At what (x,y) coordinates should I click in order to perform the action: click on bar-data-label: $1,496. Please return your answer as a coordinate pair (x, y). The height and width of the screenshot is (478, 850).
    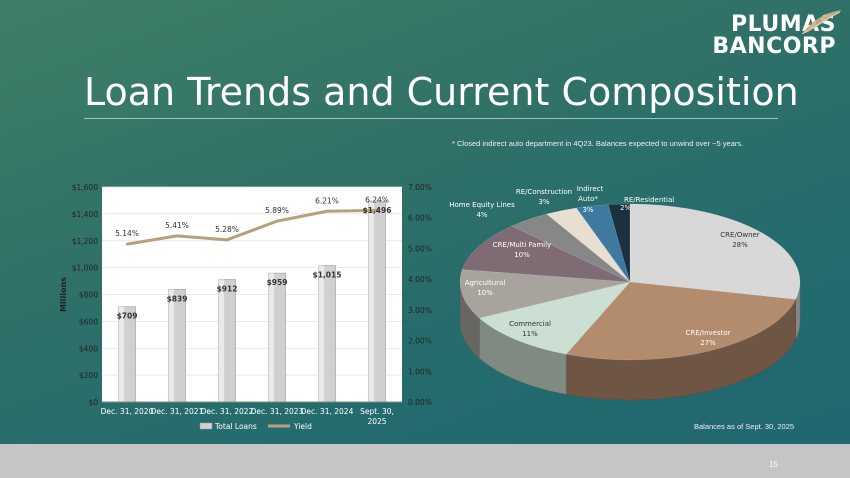
    Looking at the image, I should click on (377, 210).